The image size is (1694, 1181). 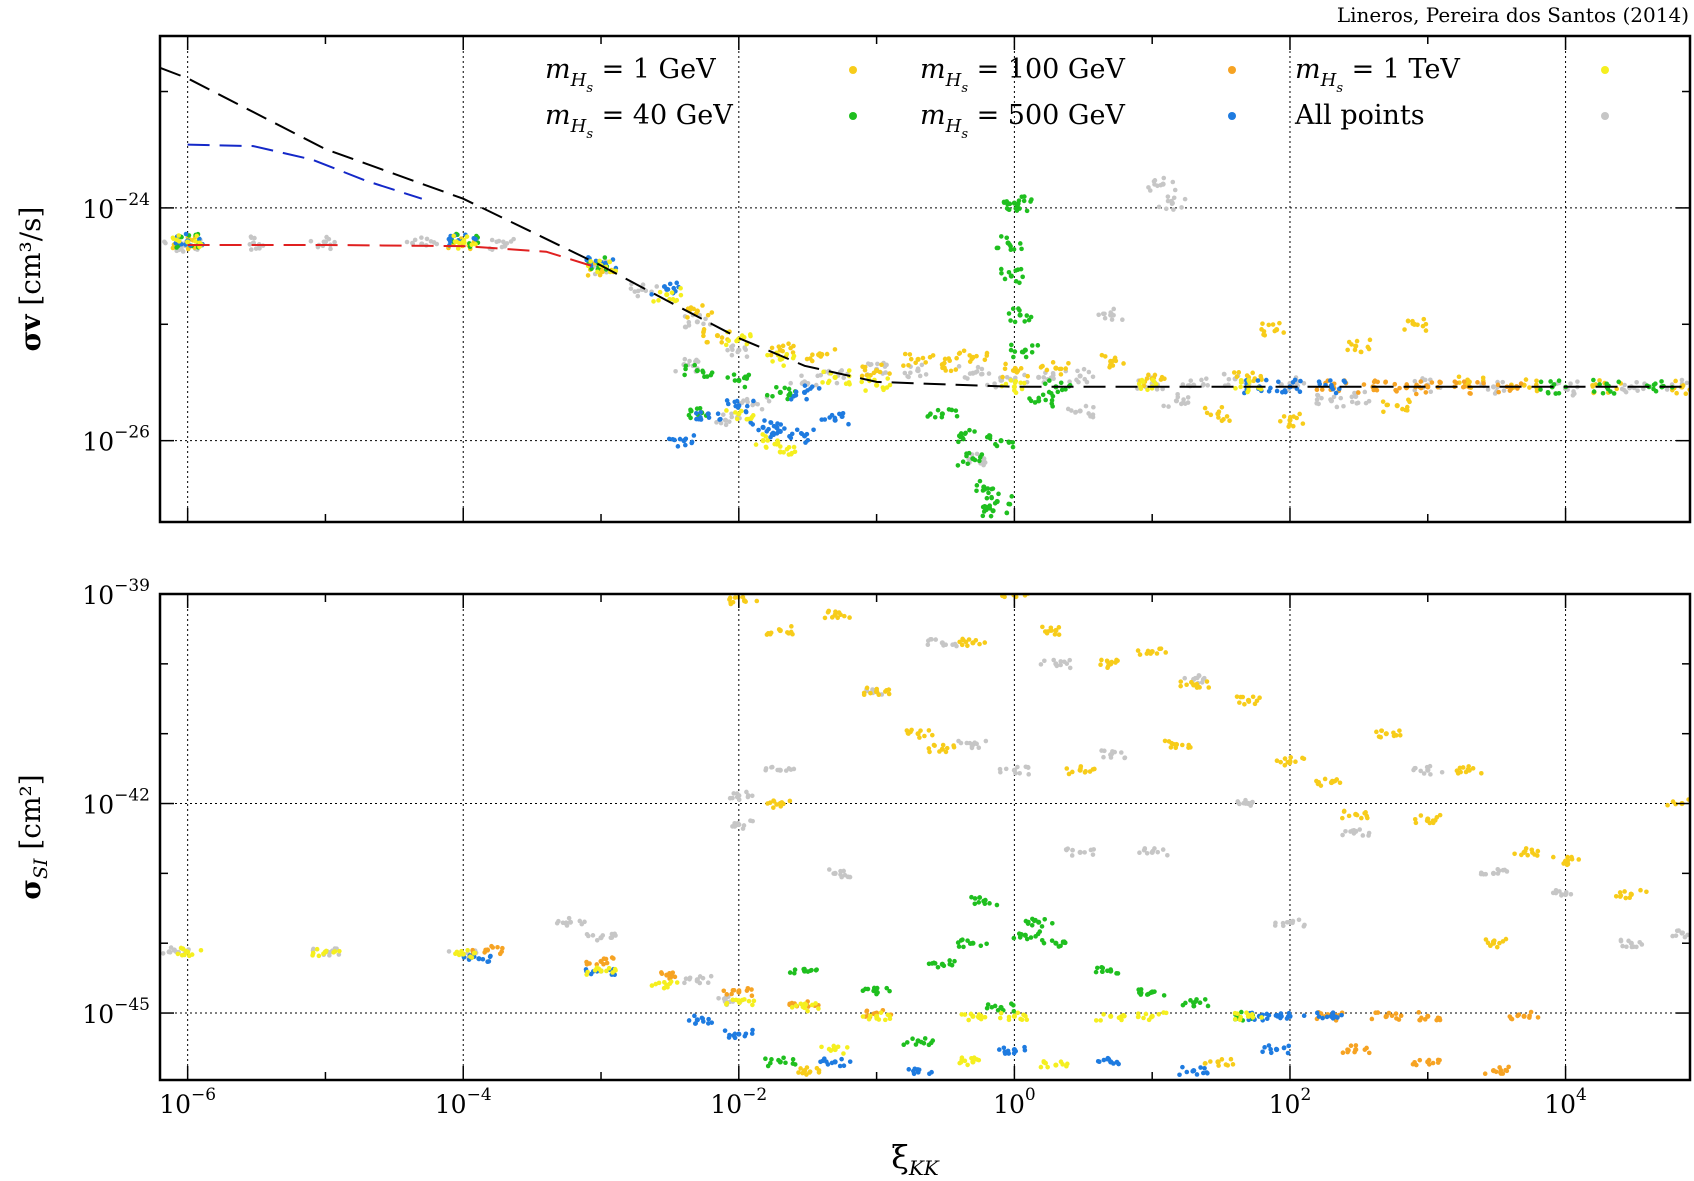 I want to click on legend-subsub-1: s, so click(x=589, y=134).